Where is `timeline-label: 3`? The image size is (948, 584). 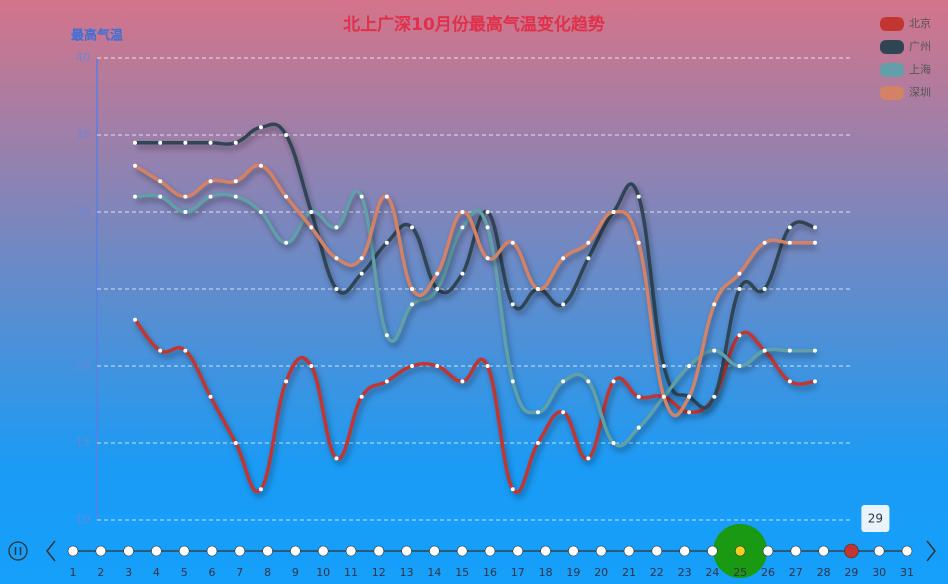 timeline-label: 3 is located at coordinates (128, 572).